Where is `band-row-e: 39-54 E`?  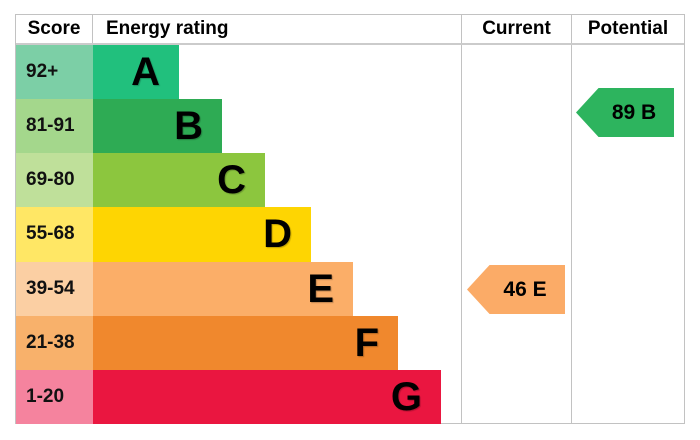
band-row-e: 39-54 E is located at coordinates (238, 288).